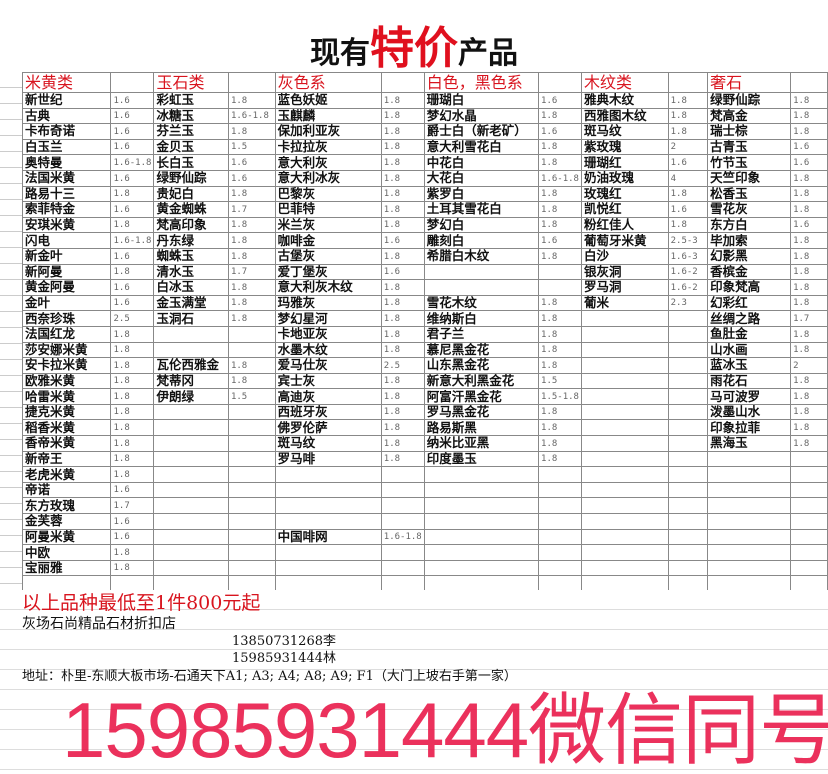 This screenshot has width=828, height=774. Describe the element at coordinates (424, 412) in the screenshot. I see `table-row: 捷克米黄 1.8 西班牙灰 1.8 罗马黑金花 1.8 泼墨山水 1.8` at that location.